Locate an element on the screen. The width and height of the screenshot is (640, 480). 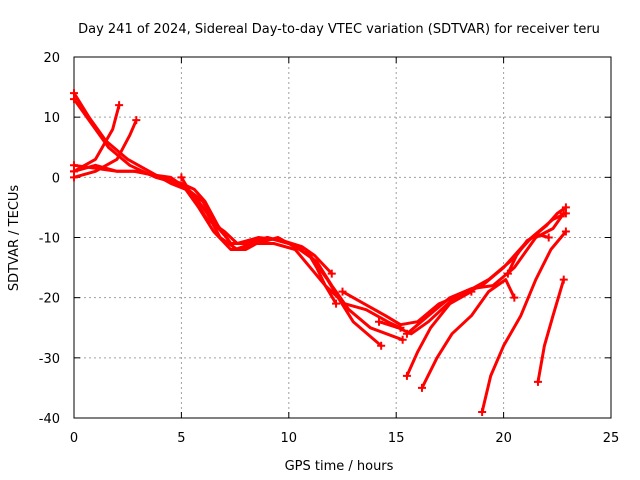
x-tick-label: 15 is located at coordinates (396, 438).